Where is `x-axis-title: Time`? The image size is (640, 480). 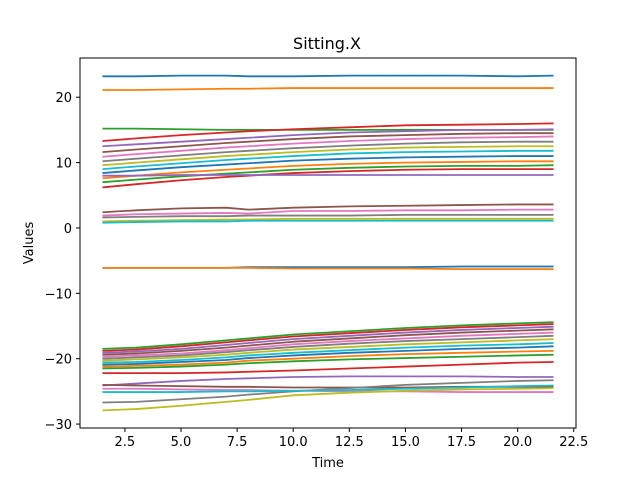 x-axis-title: Time is located at coordinates (327, 463).